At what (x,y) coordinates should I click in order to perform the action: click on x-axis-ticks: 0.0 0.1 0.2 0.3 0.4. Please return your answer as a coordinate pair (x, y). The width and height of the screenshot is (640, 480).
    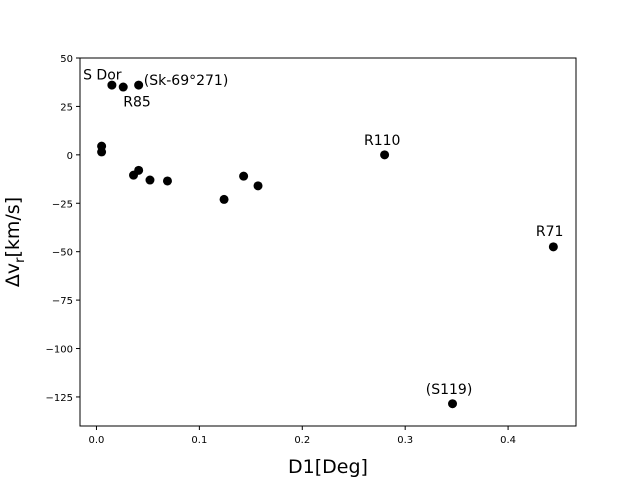
    Looking at the image, I should click on (302, 436).